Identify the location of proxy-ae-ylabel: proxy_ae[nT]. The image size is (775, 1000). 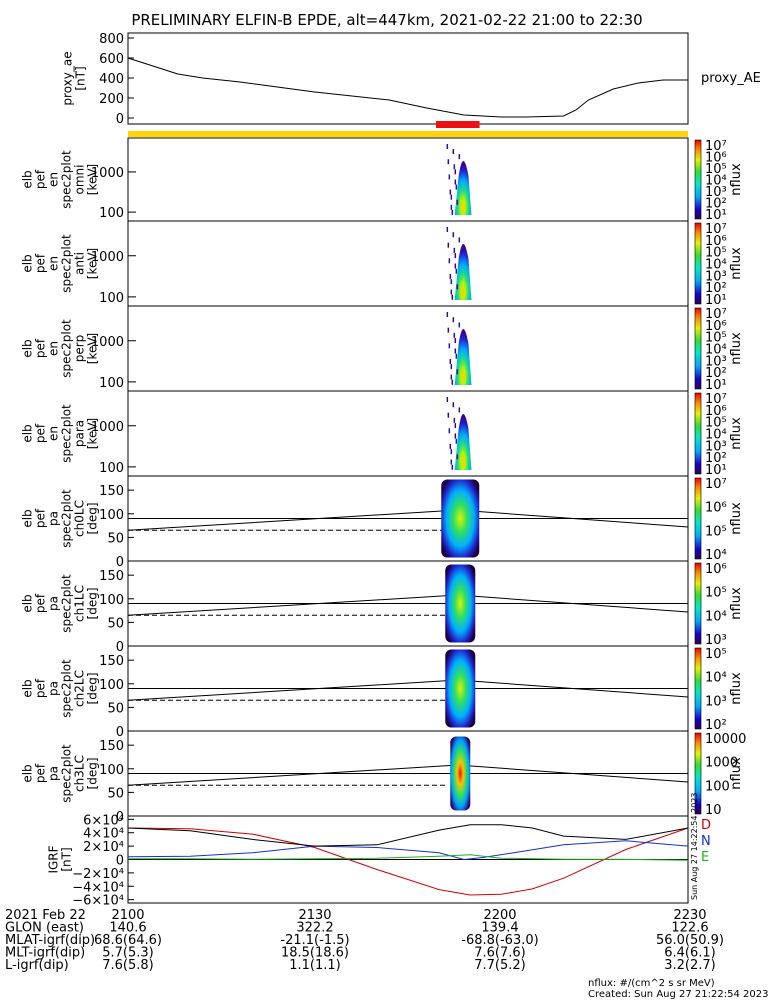
(74, 78).